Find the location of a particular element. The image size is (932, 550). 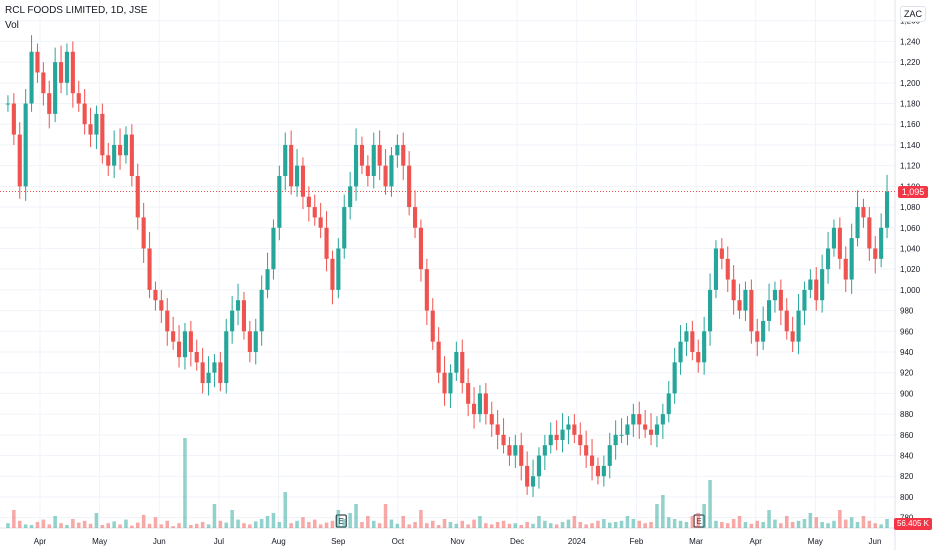

y-tick-label: 980 is located at coordinates (907, 311).